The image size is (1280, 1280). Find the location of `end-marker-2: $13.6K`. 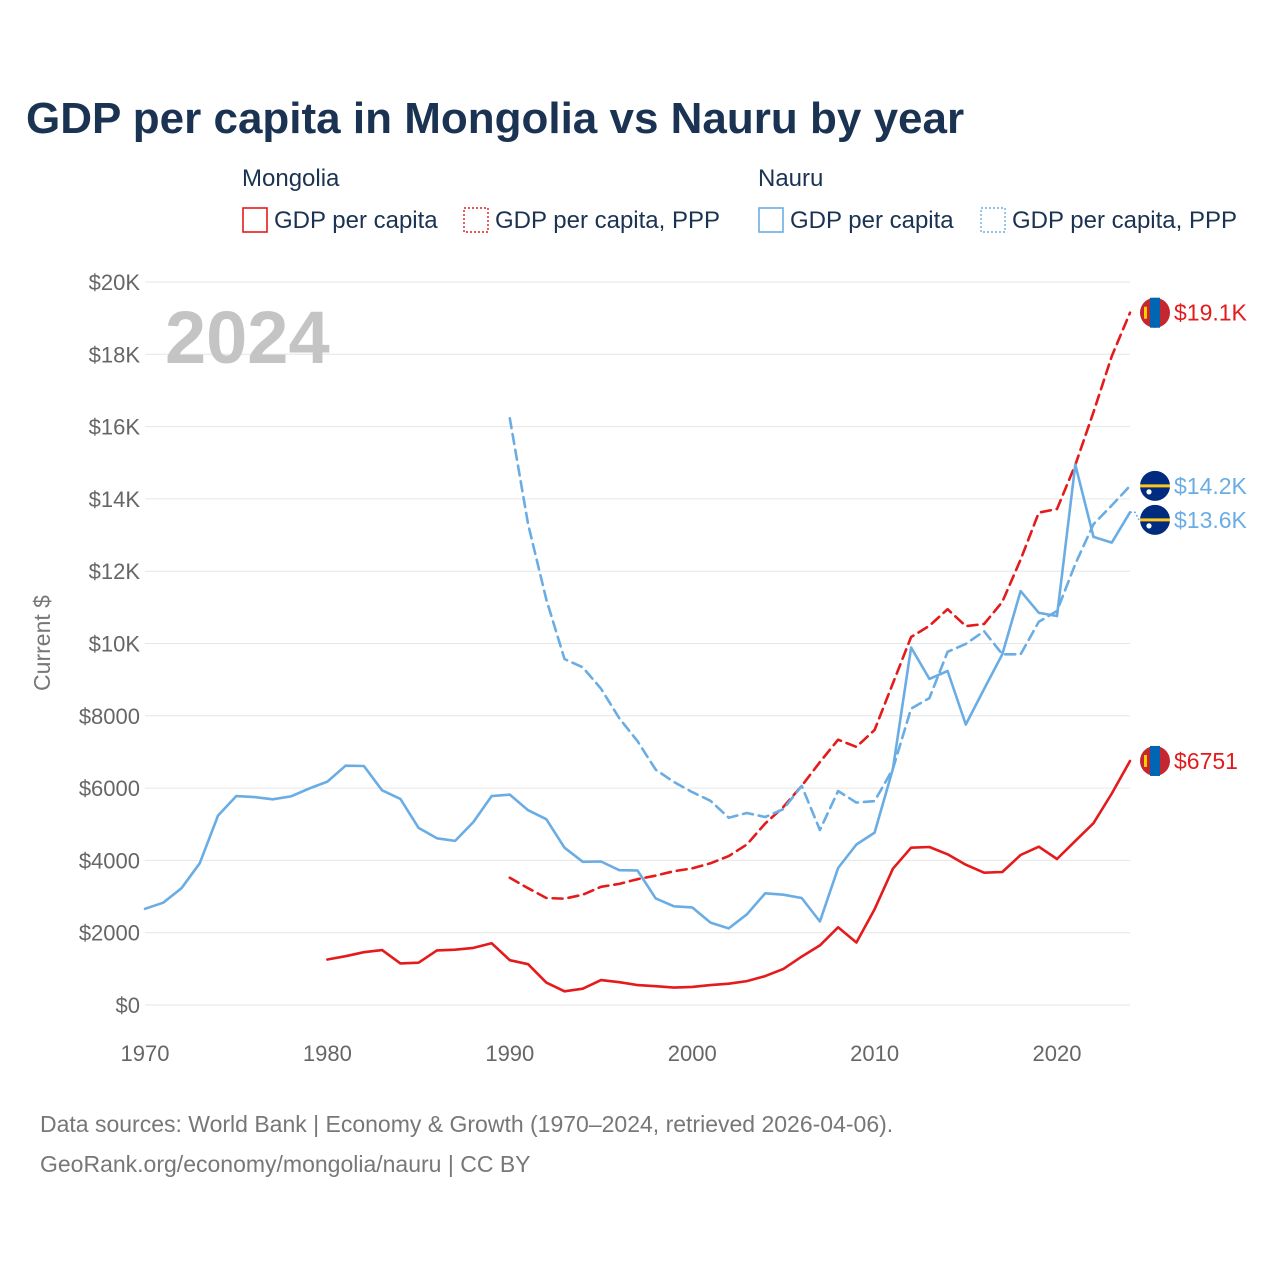

end-marker-2: $13.6K is located at coordinates (1189, 519).